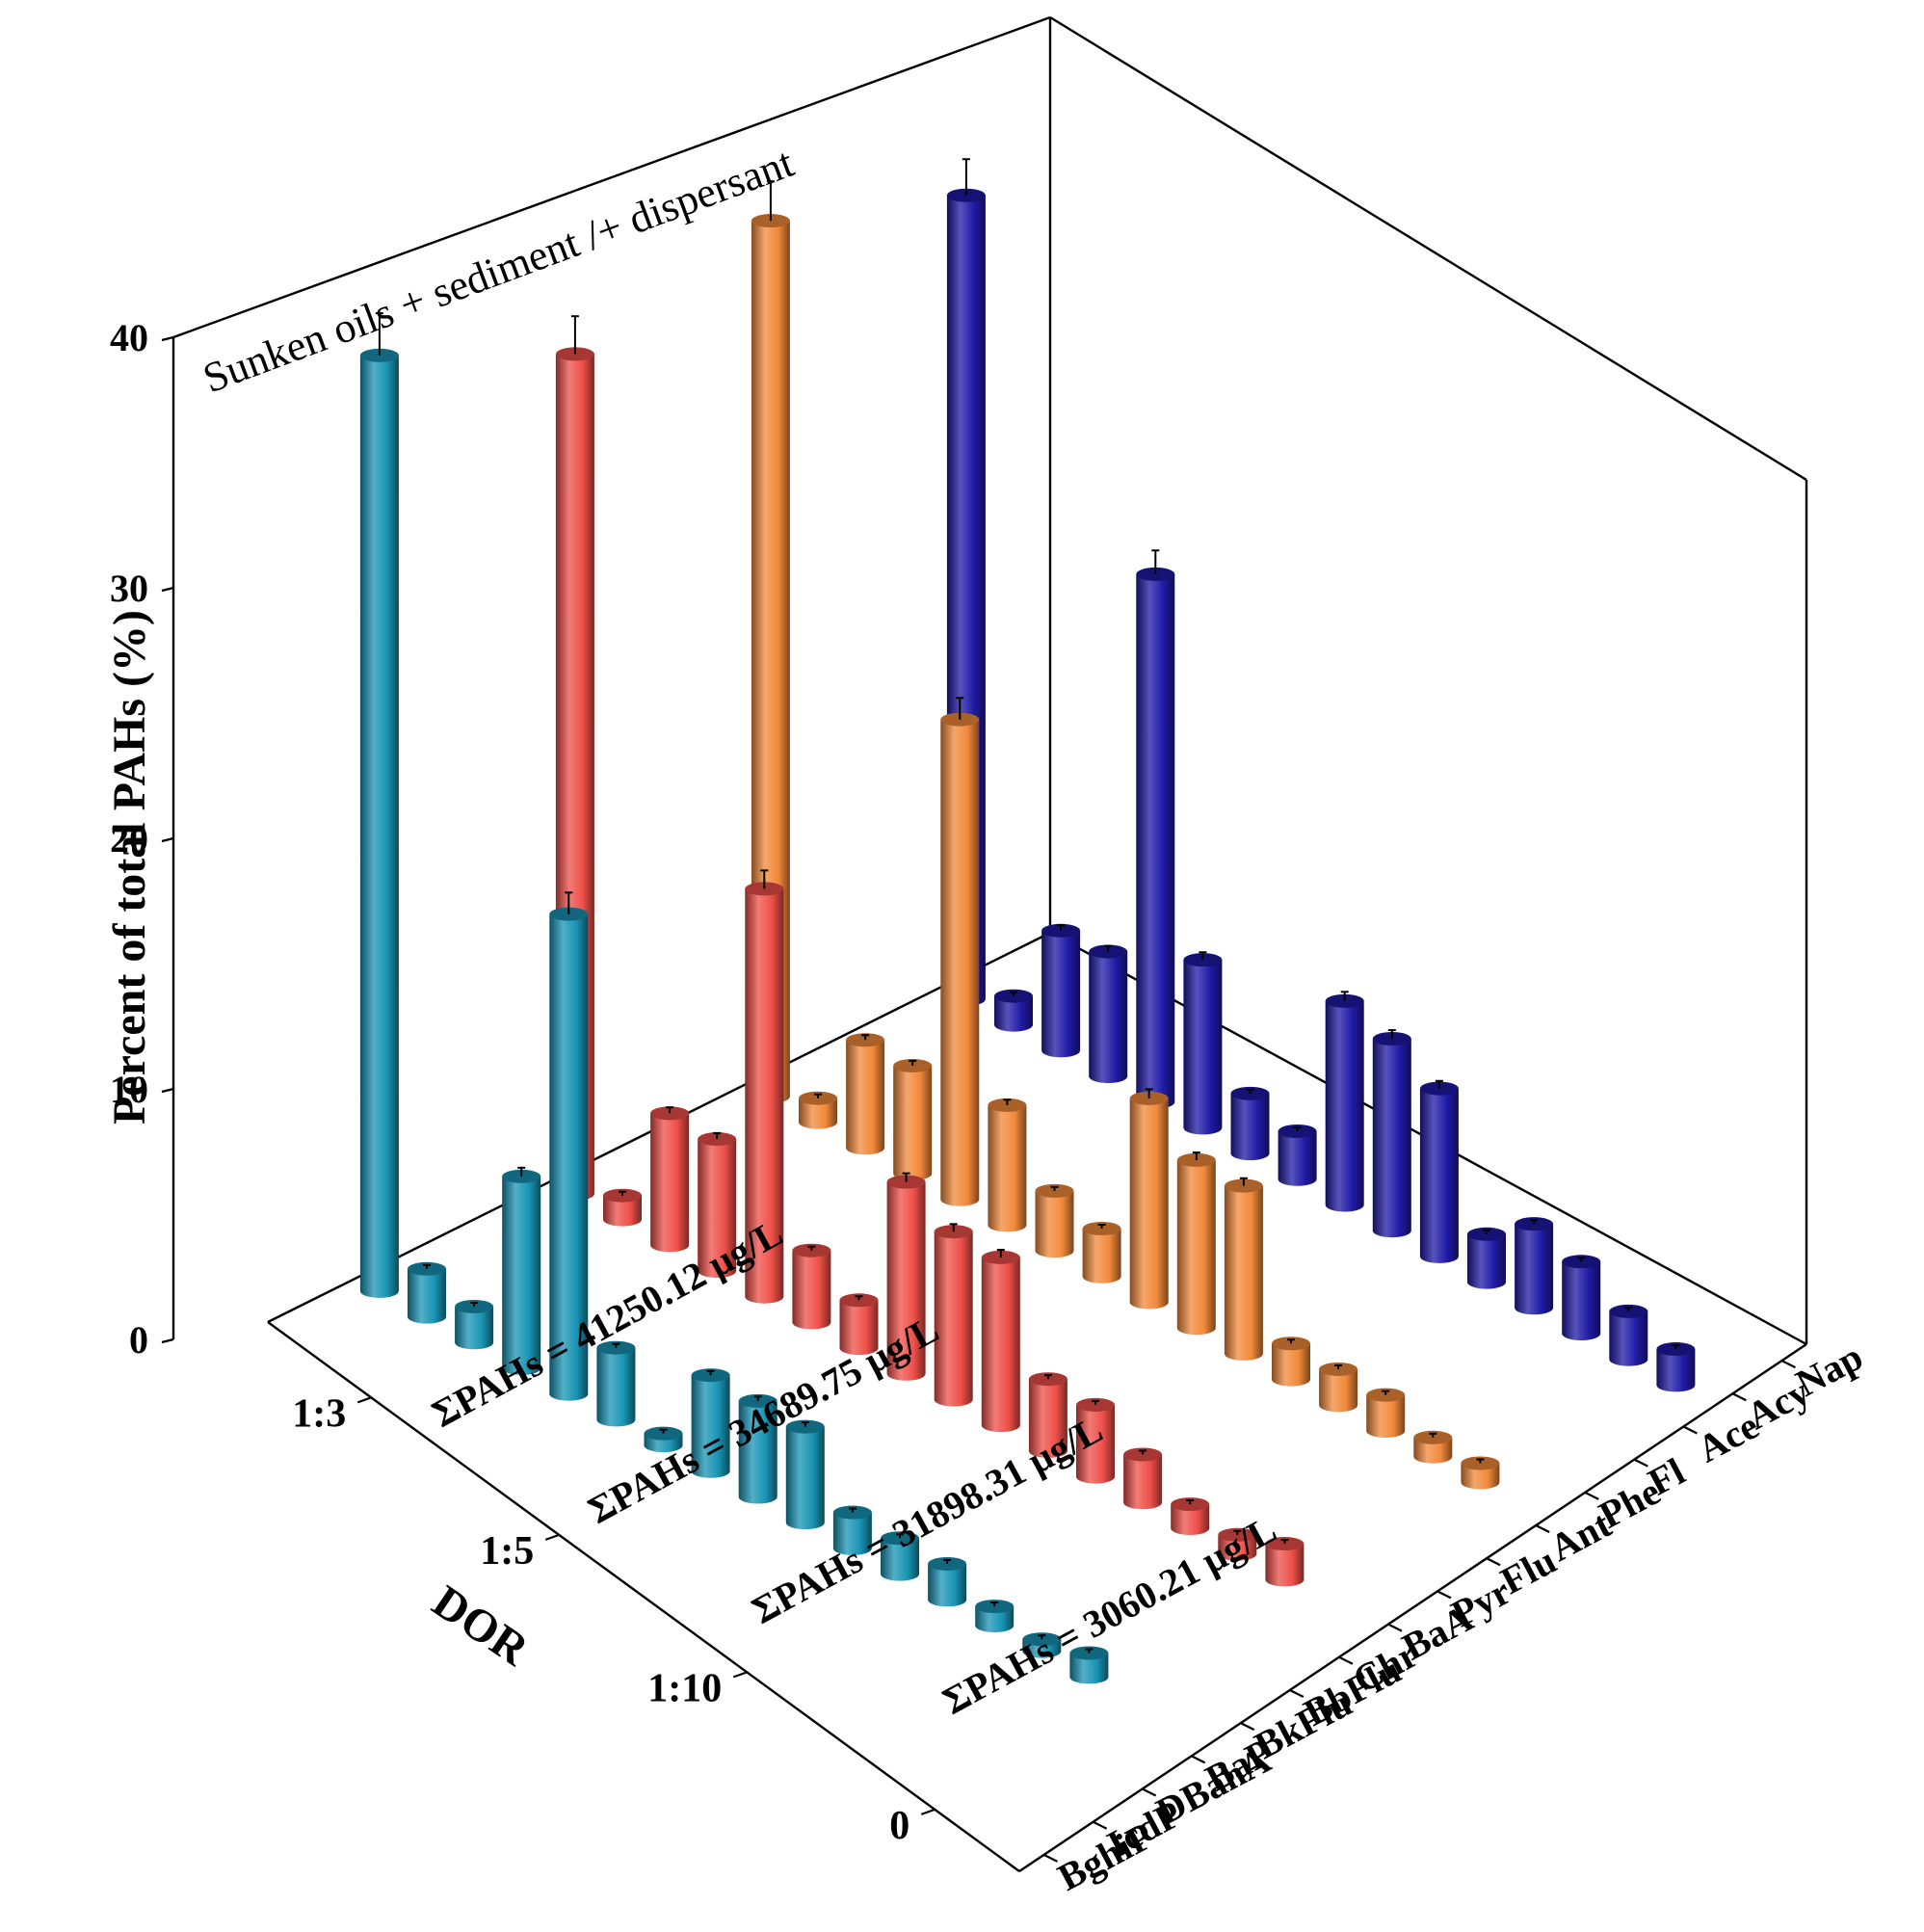 The height and width of the screenshot is (1932, 1924). What do you see at coordinates (507, 1551) in the screenshot?
I see `dor-label-1:5: 1:5` at bounding box center [507, 1551].